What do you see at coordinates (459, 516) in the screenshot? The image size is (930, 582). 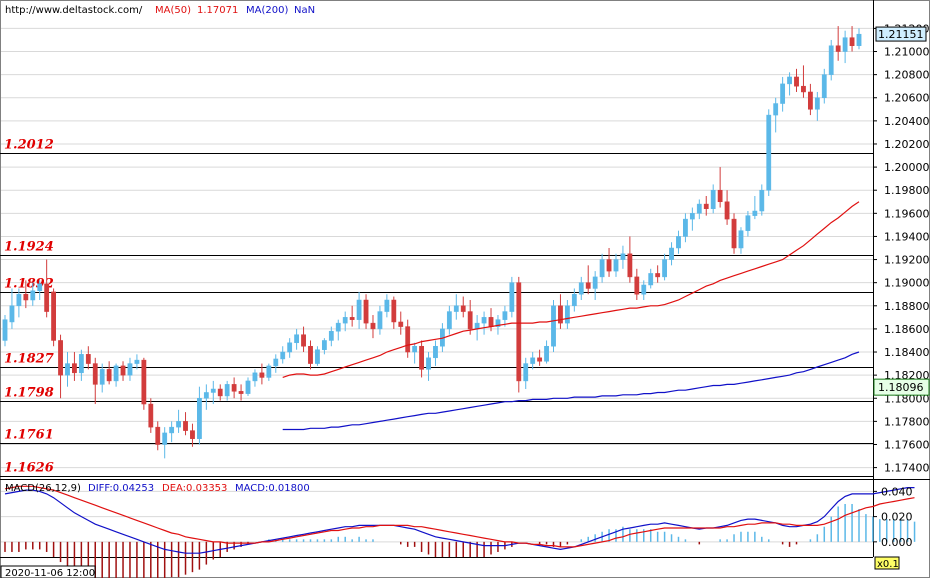 I see `macd-dea-line` at bounding box center [459, 516].